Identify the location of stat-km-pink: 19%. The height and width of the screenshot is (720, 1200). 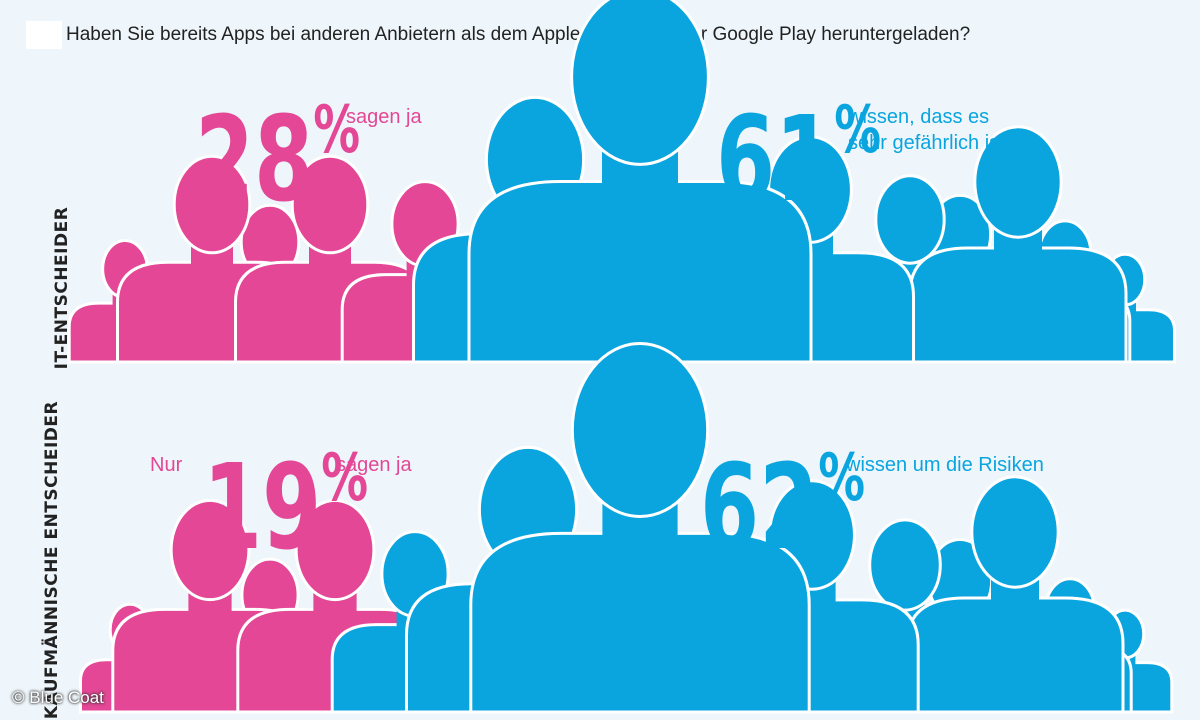
(285, 506).